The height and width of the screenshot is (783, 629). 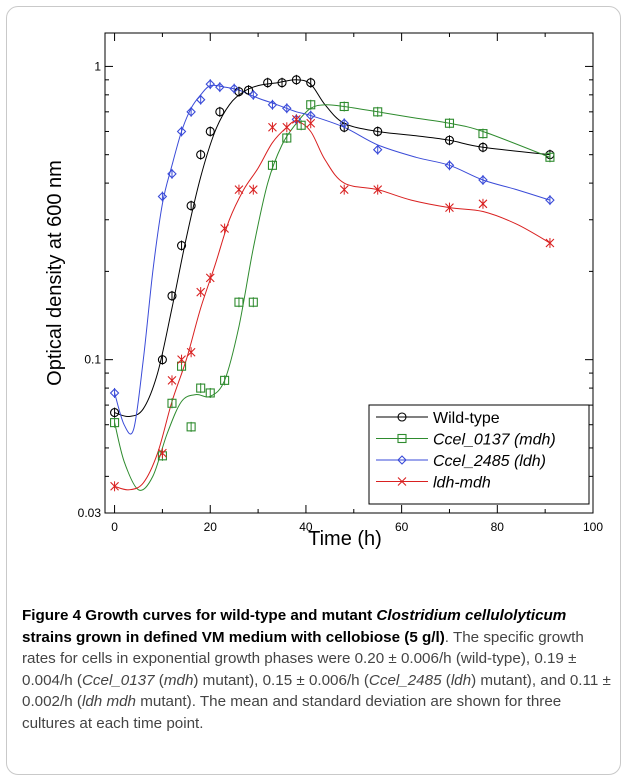 I want to click on x-tick-label: 40, so click(x=306, y=527).